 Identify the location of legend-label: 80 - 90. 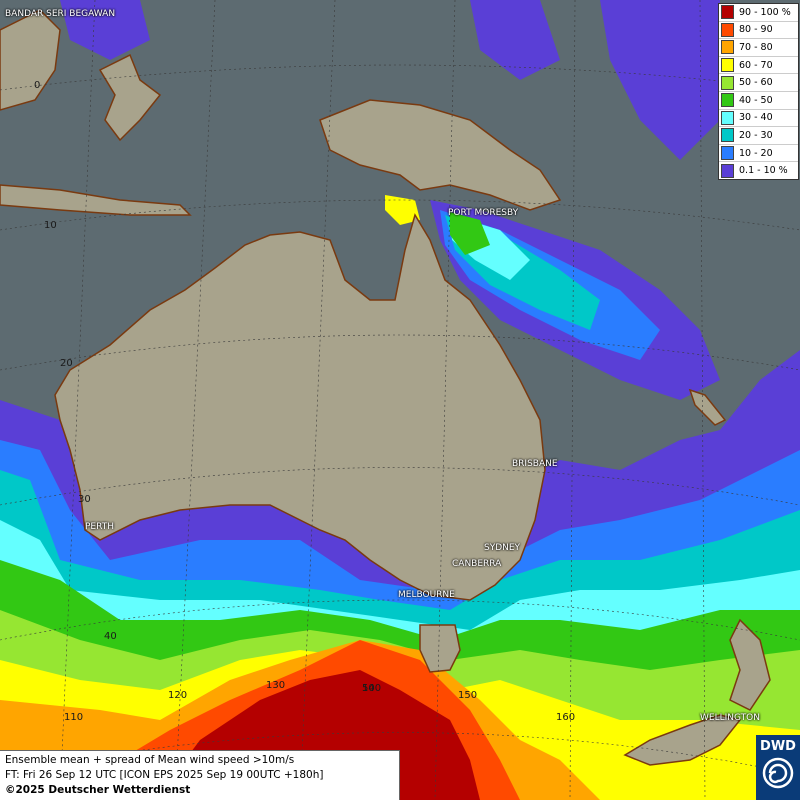
(756, 30).